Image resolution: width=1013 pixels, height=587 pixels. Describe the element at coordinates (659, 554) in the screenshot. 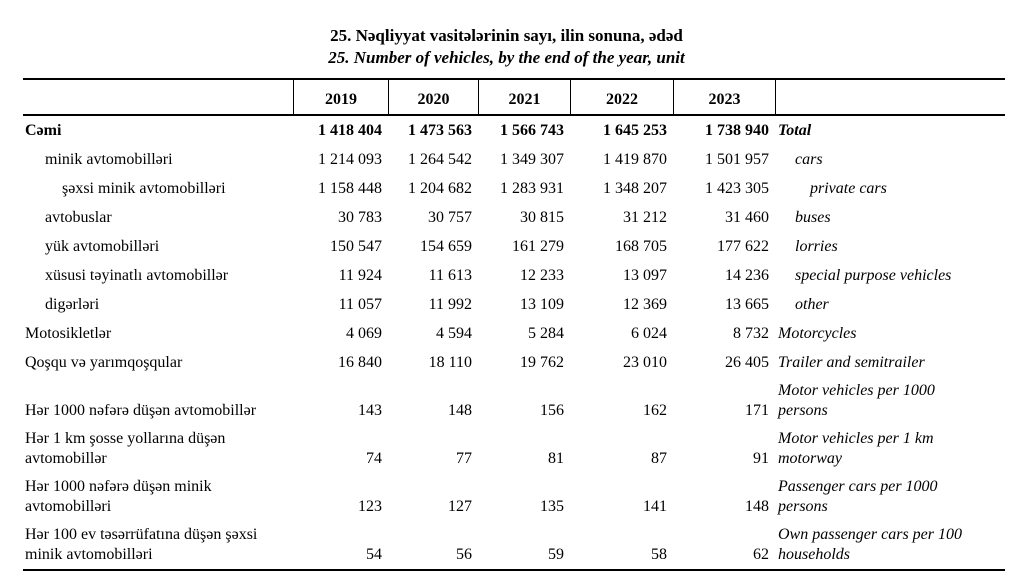

I see `value-2022: 58` at that location.